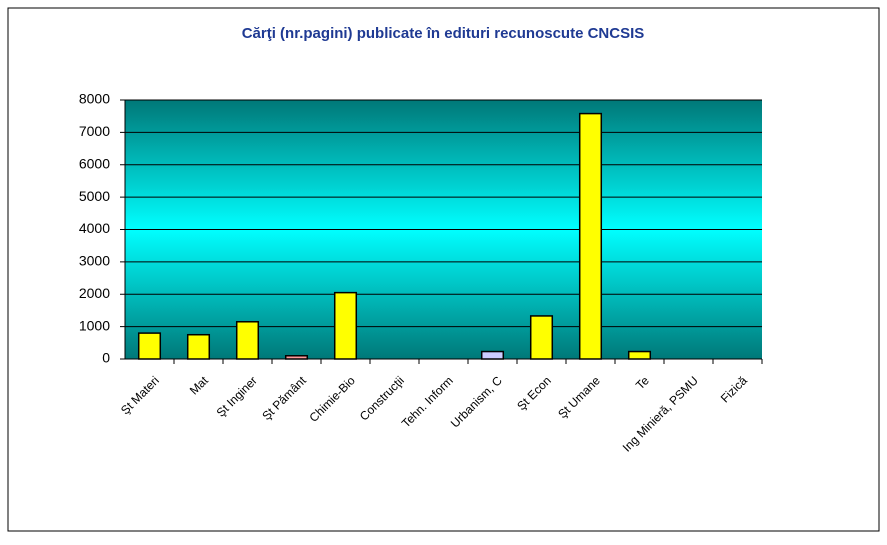 Image resolution: width=887 pixels, height=545 pixels. What do you see at coordinates (94, 261) in the screenshot?
I see `y-tick-label: 3000` at bounding box center [94, 261].